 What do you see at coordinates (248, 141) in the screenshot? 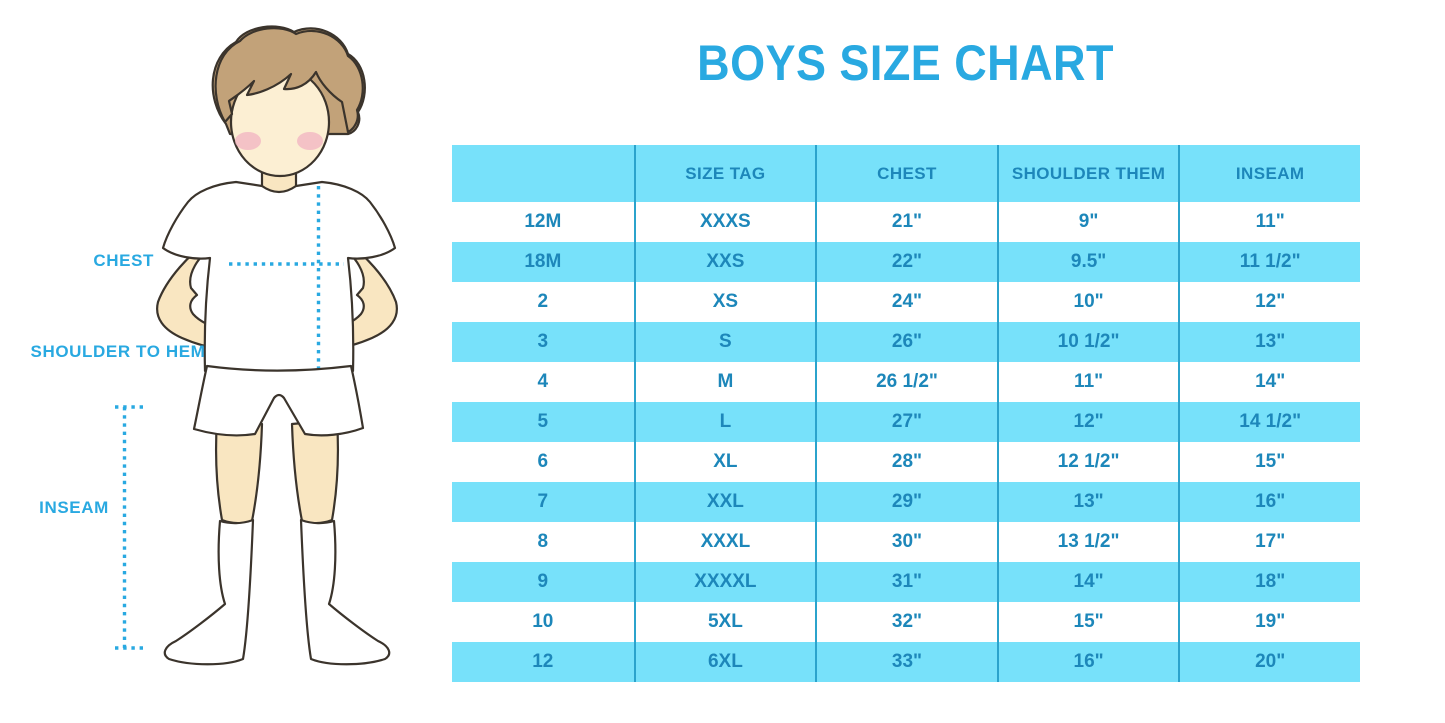
I see `boy-left-blush` at bounding box center [248, 141].